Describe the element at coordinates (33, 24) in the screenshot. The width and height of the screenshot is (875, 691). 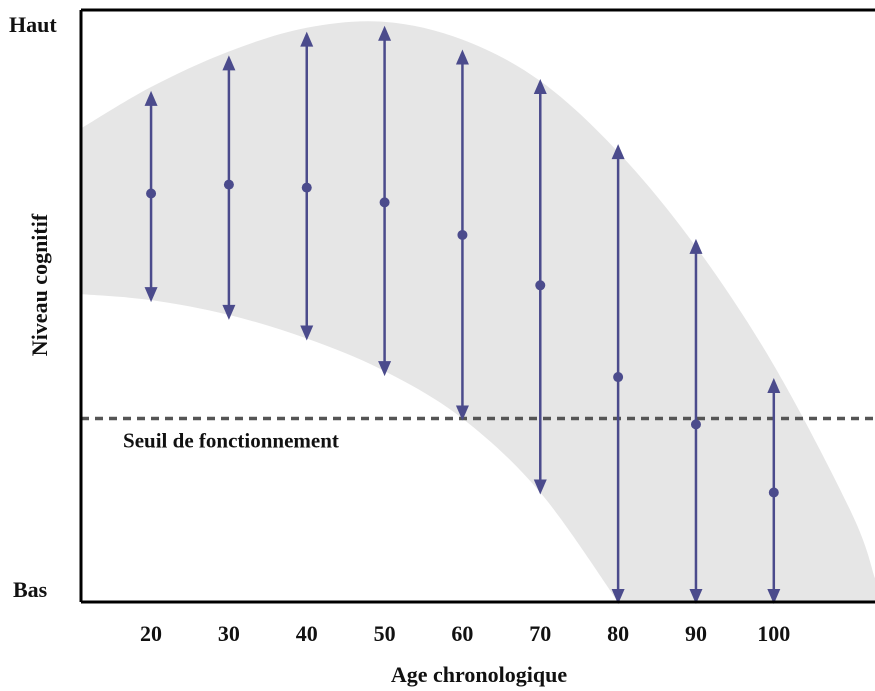
I see `y-top-label: Haut` at that location.